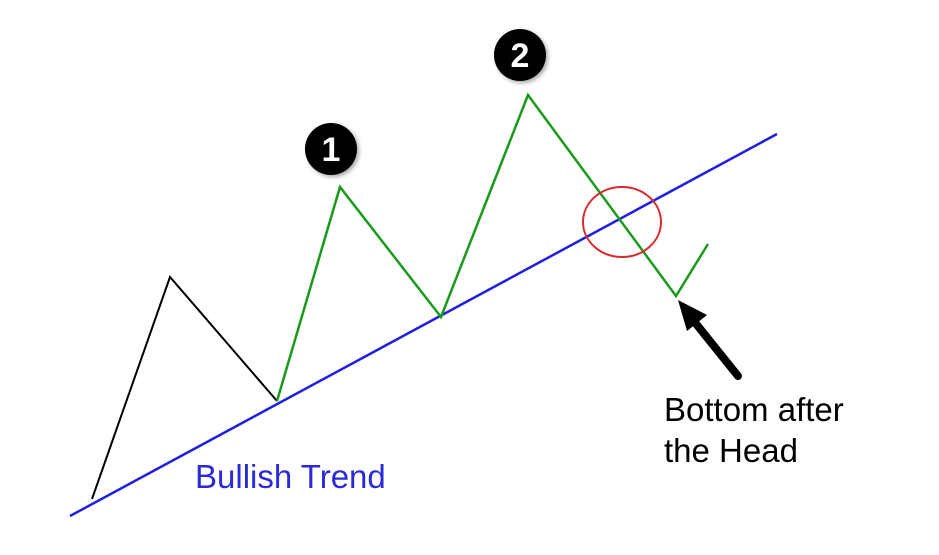 The image size is (939, 555). I want to click on peak-2-badge, so click(520, 55).